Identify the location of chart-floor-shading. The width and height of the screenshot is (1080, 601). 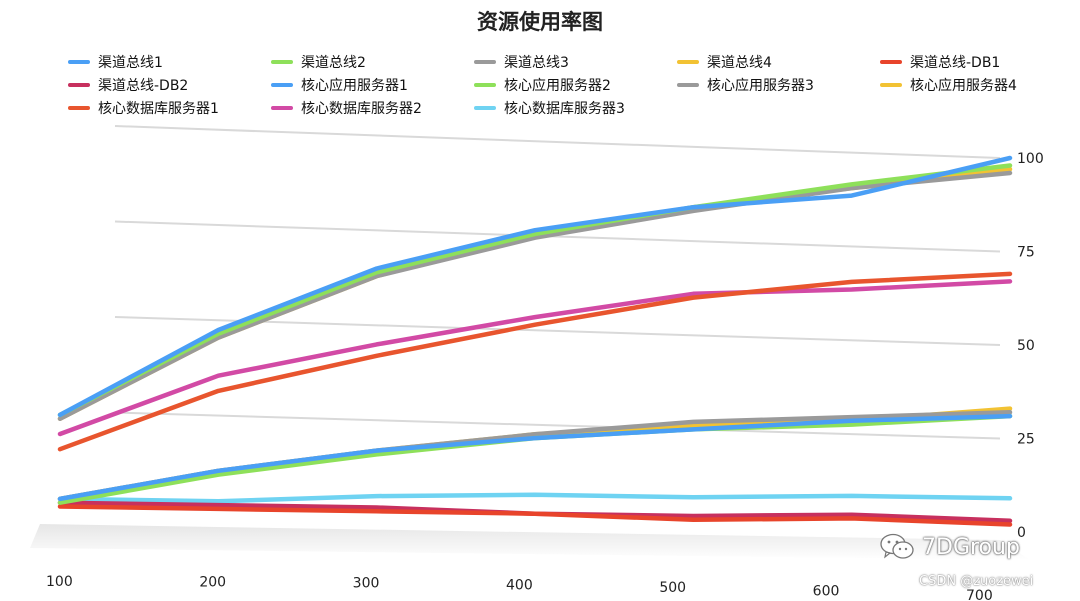
(530, 542).